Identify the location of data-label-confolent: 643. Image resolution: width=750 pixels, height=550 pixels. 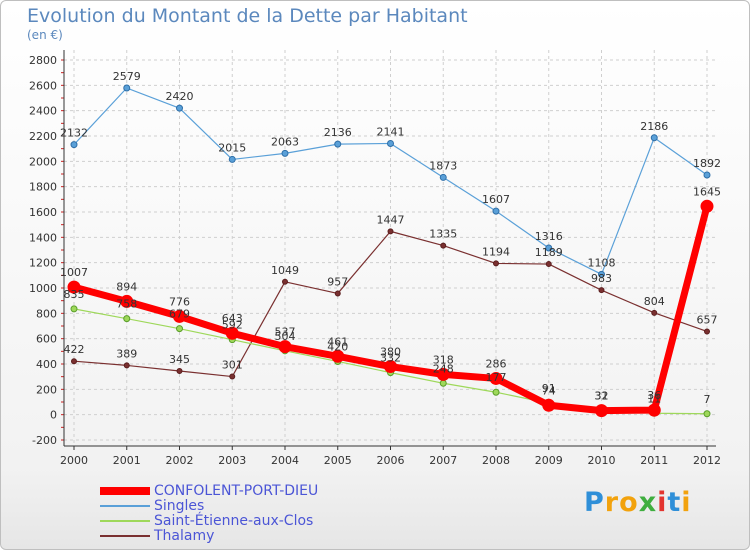
(232, 318).